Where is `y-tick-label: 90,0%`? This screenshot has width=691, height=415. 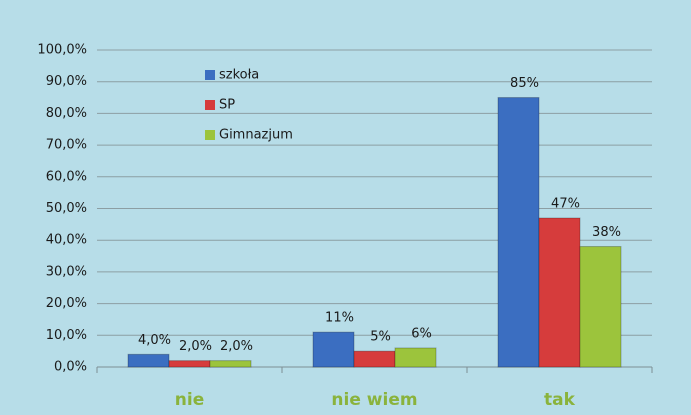
y-tick-label: 90,0% is located at coordinates (66, 81).